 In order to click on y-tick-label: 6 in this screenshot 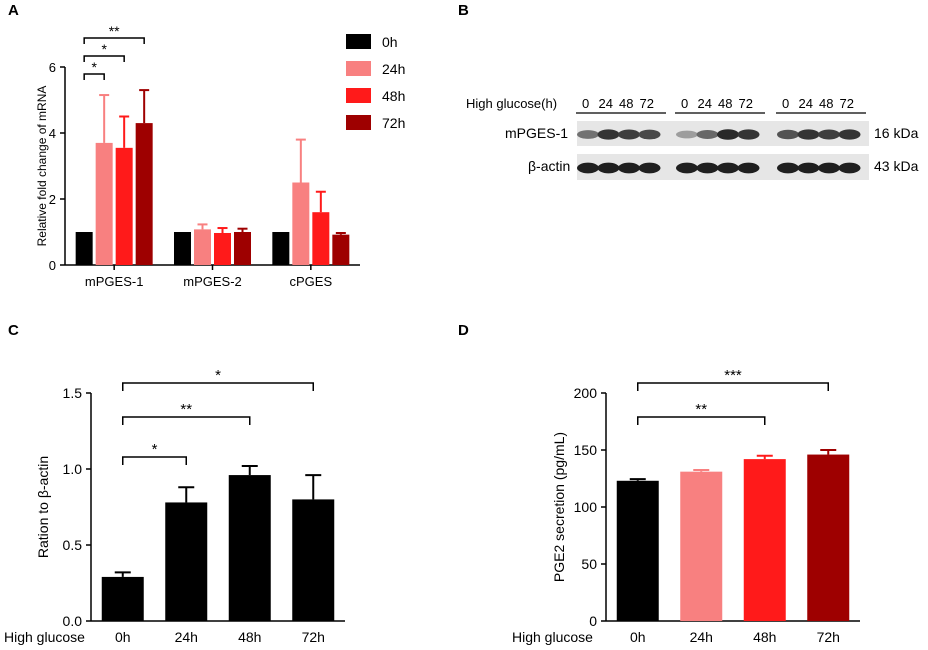, I will do `click(52, 67)`.